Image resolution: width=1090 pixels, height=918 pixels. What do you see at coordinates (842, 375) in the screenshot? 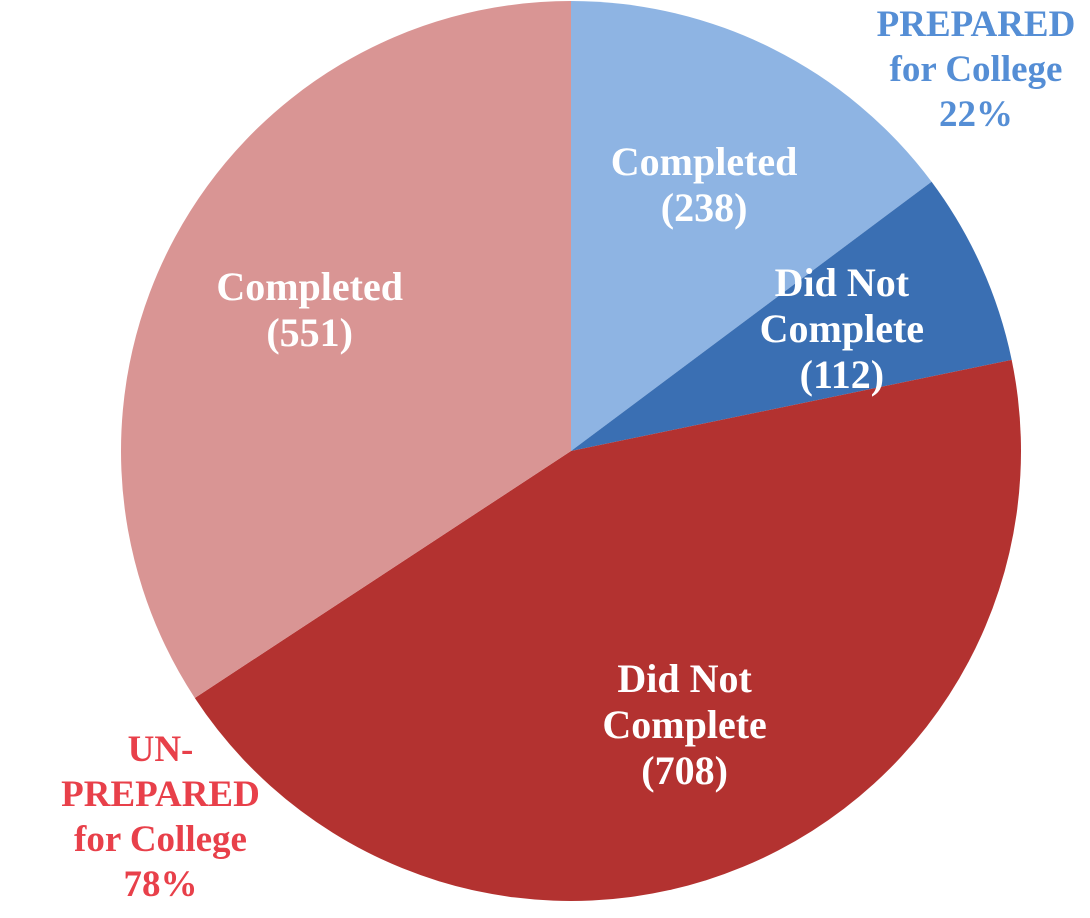
I see `slice-value: (112)` at bounding box center [842, 375].